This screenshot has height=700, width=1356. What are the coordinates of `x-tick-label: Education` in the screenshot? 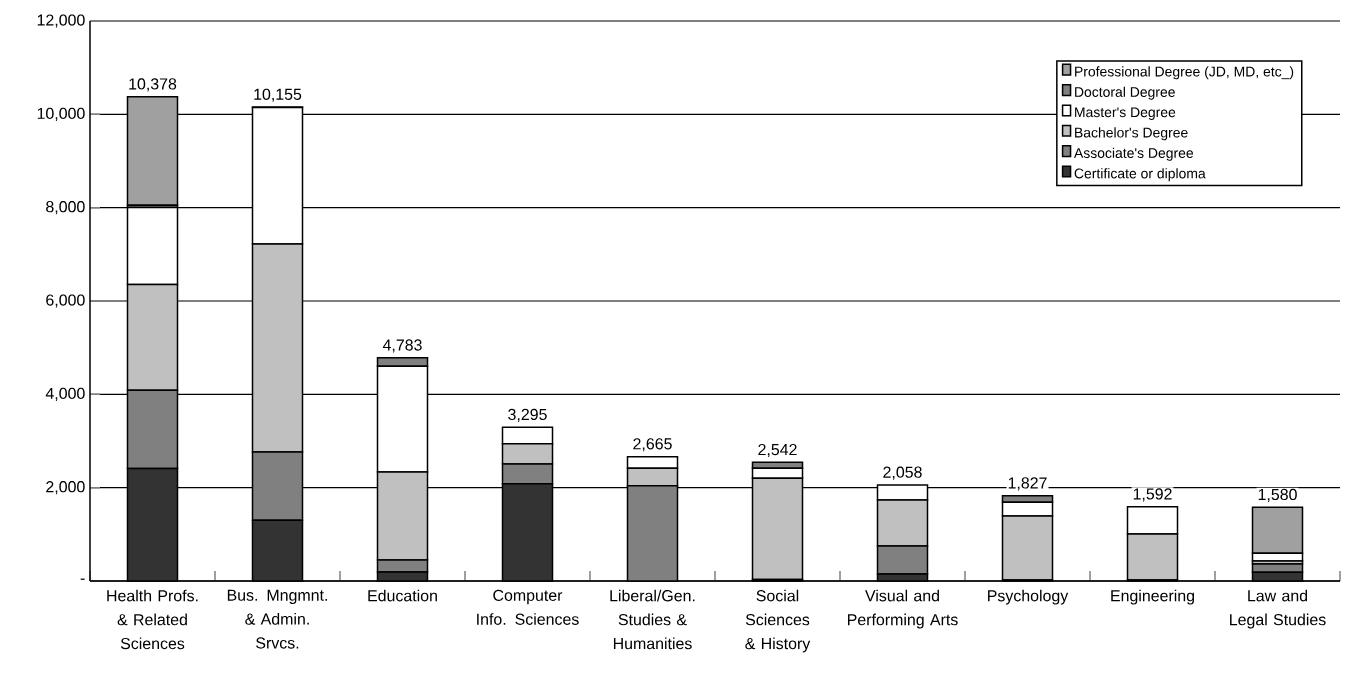 It's located at (402, 595).